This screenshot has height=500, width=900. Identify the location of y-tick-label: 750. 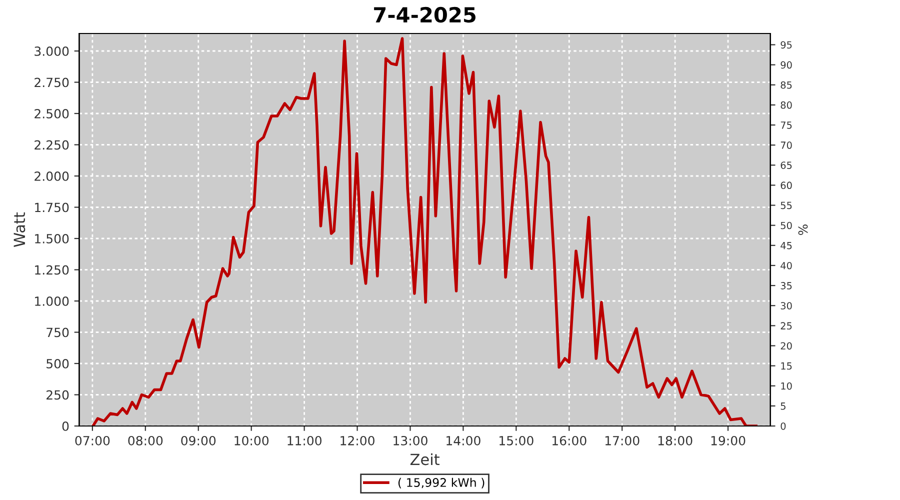
(57, 333).